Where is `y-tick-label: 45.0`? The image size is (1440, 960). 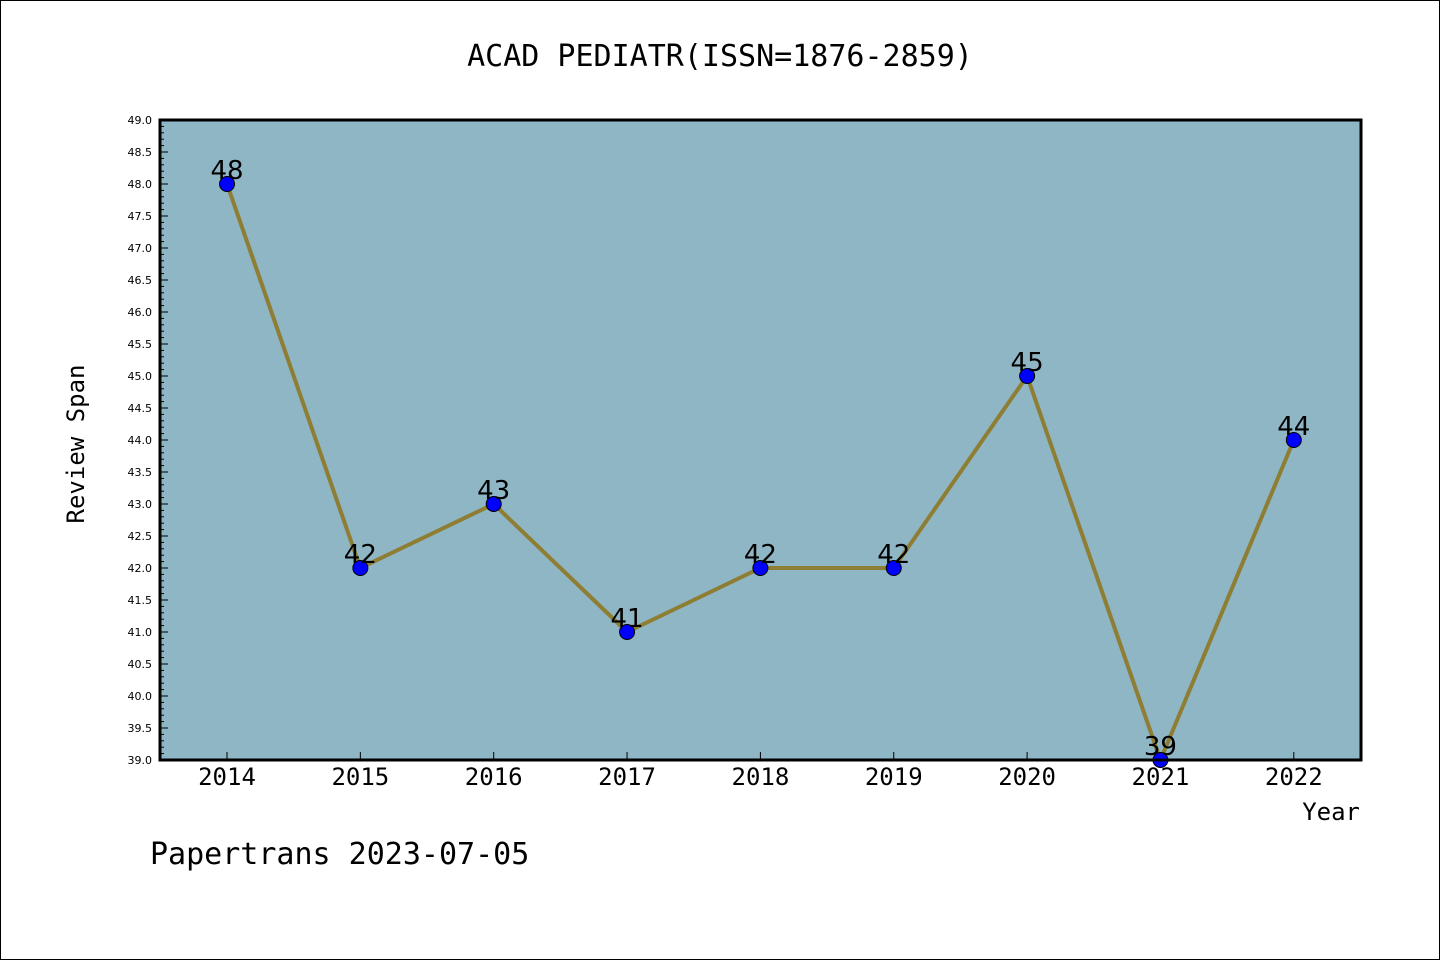
y-tick-label: 45.0 is located at coordinates (140, 376).